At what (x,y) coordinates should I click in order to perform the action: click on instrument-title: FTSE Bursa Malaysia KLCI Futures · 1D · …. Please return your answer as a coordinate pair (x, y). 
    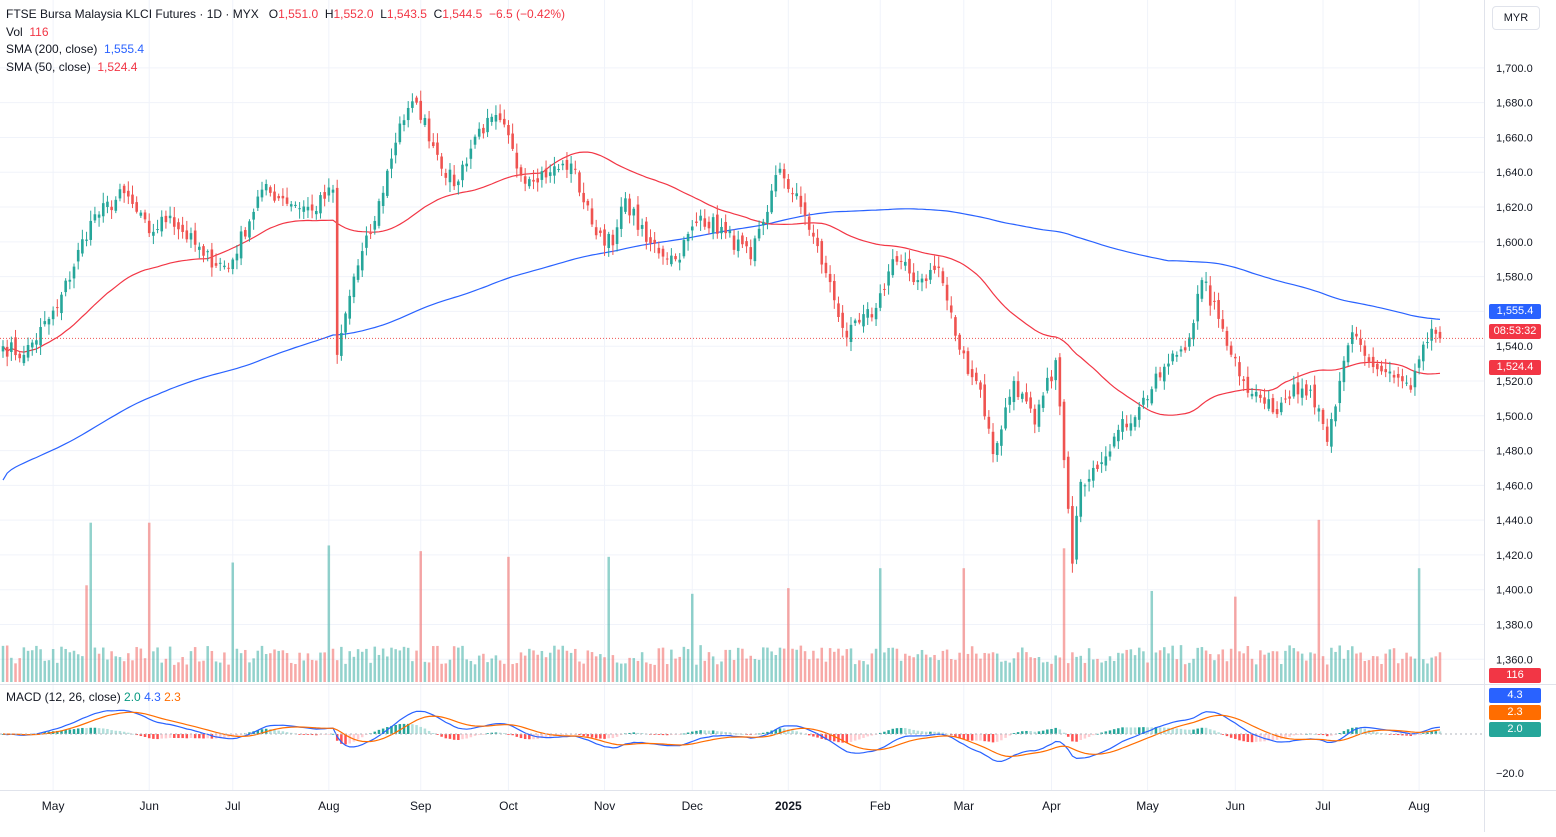
    Looking at the image, I should click on (132, 14).